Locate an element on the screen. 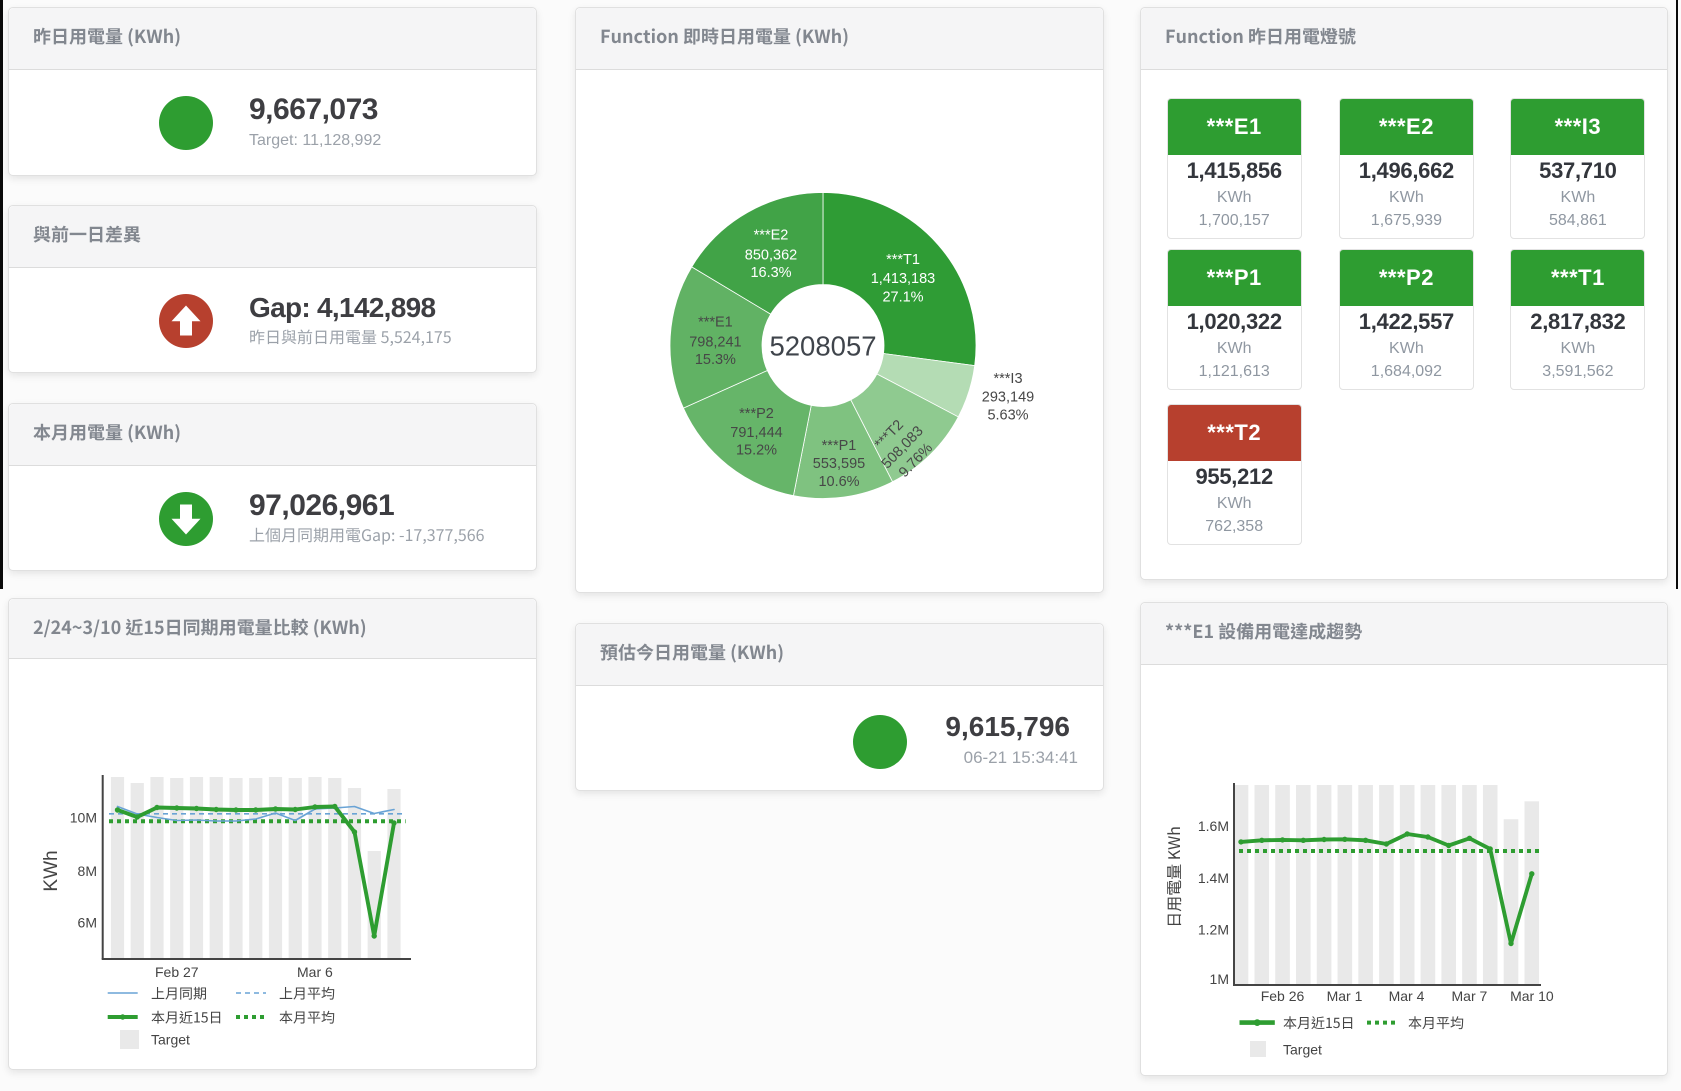 This screenshot has height=1091, width=1681. svg-text: 1M is located at coordinates (1219, 979).